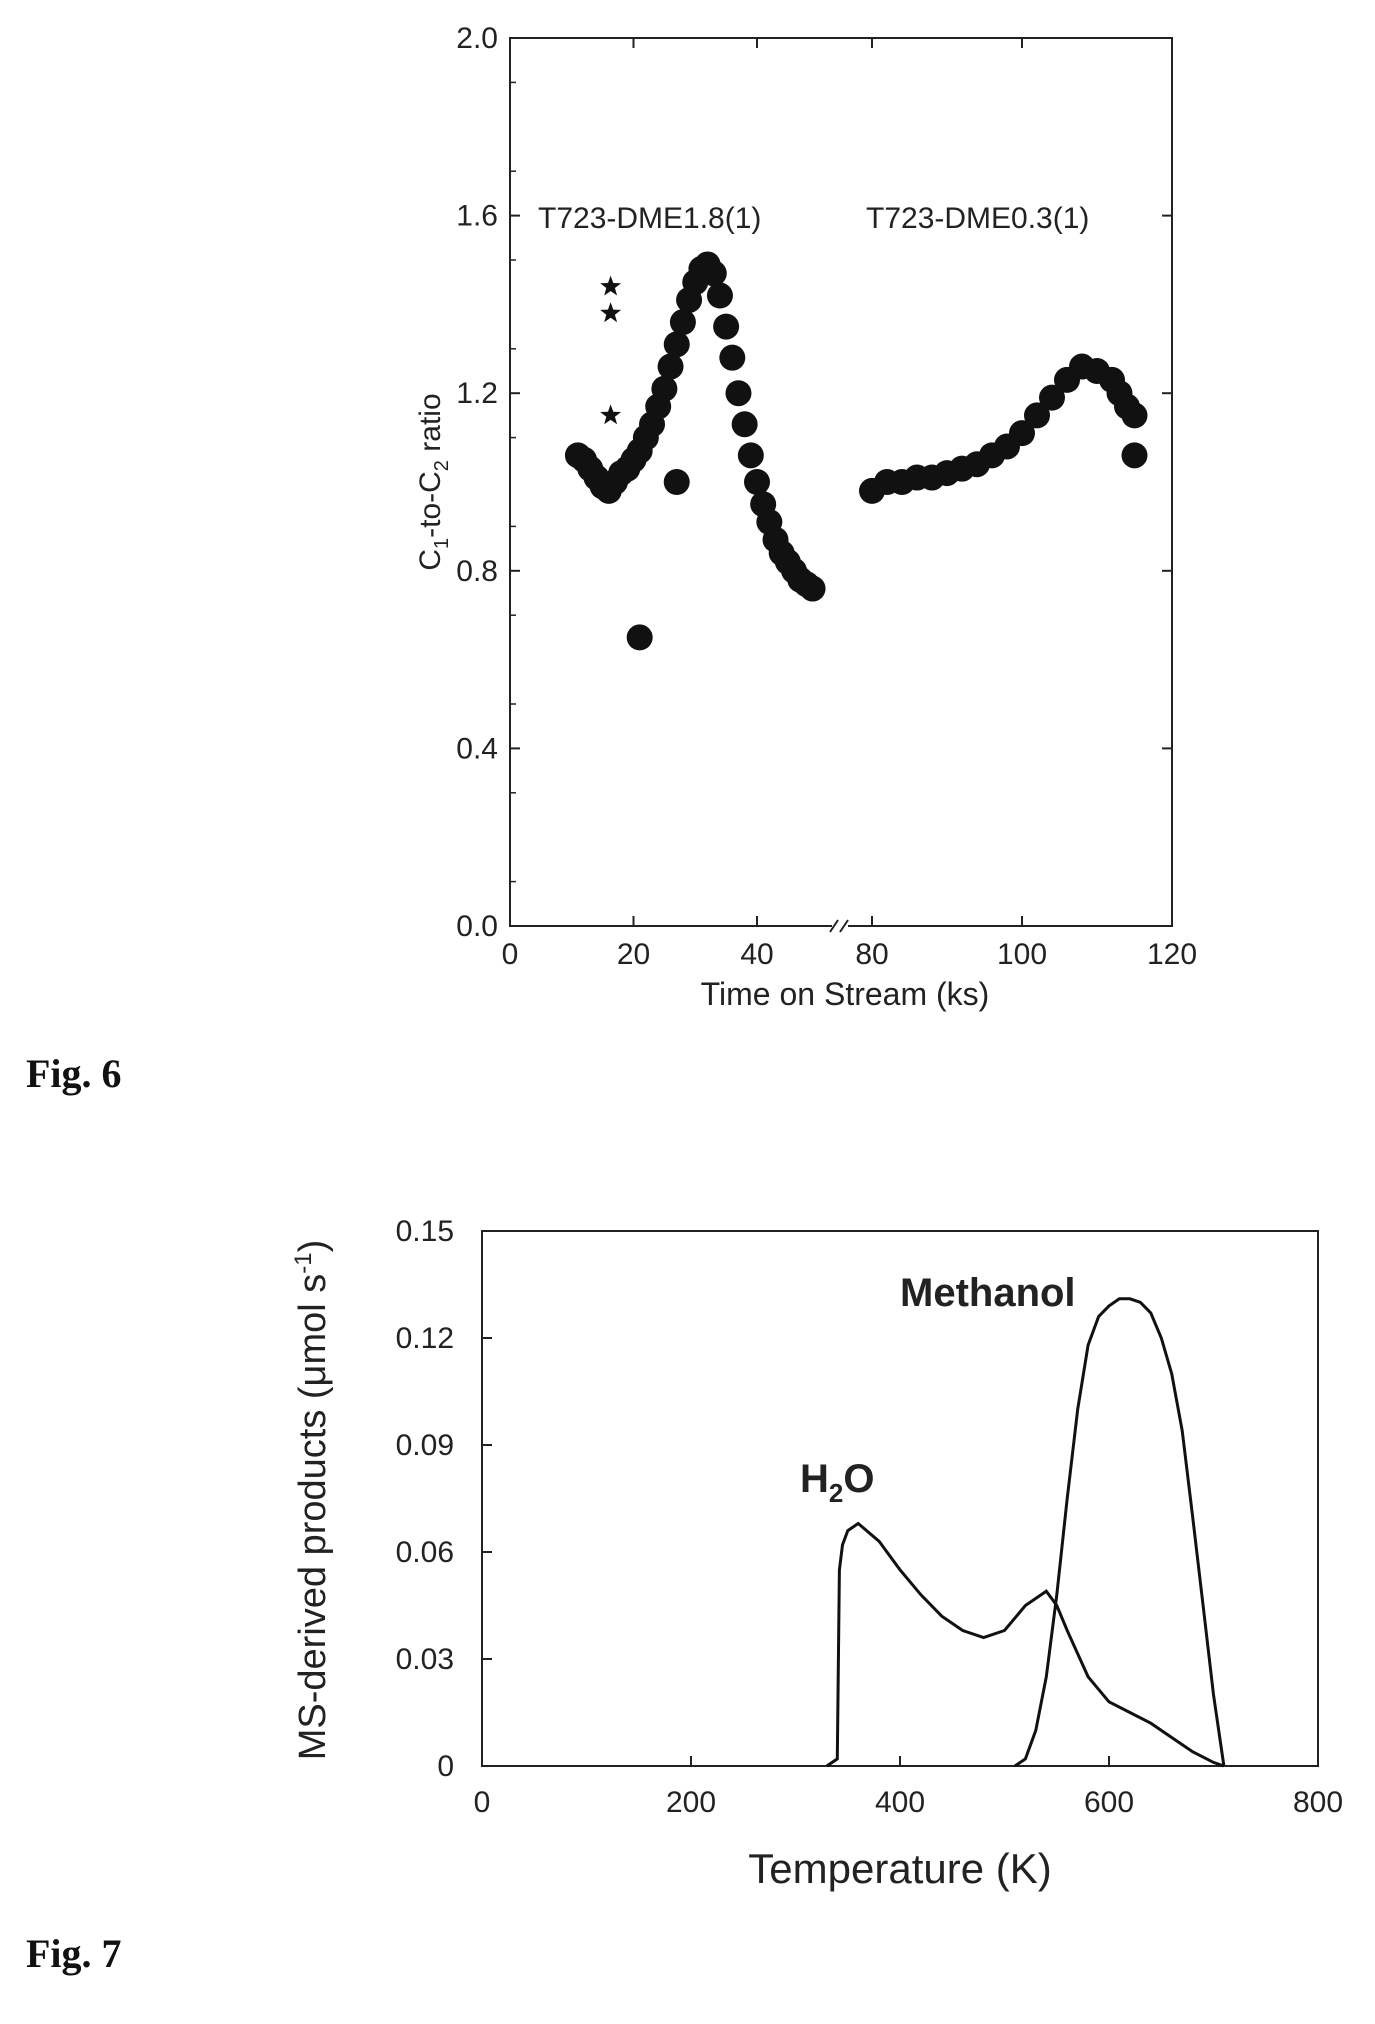 This screenshot has width=1375, height=2024. What do you see at coordinates (510, 954) in the screenshot?
I see `fig6-x-tick-label: 0` at bounding box center [510, 954].